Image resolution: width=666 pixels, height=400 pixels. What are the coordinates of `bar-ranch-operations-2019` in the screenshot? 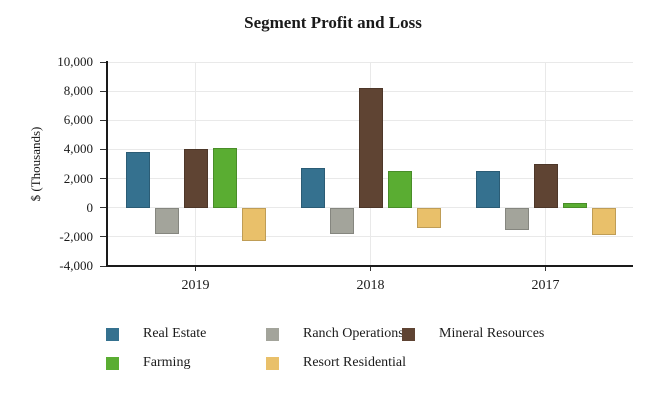 It's located at (166, 220).